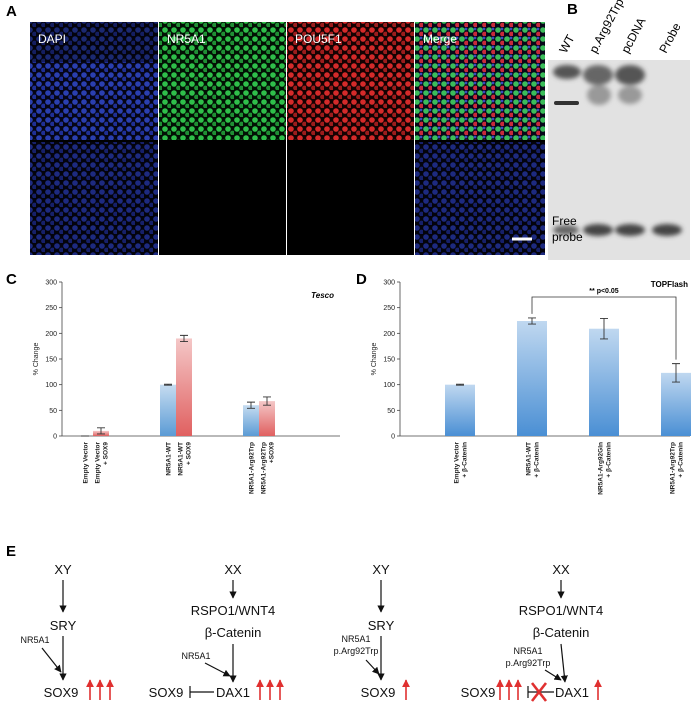 The image size is (697, 707). What do you see at coordinates (186, 39) in the screenshot?
I see `image-label: NR5A1` at bounding box center [186, 39].